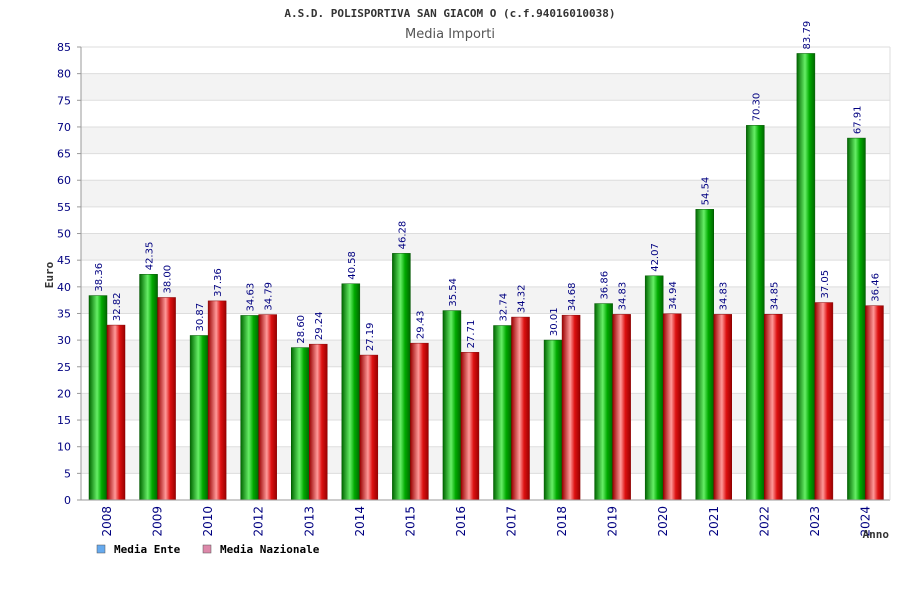  I want to click on x-tick-label: 2015, so click(410, 521).